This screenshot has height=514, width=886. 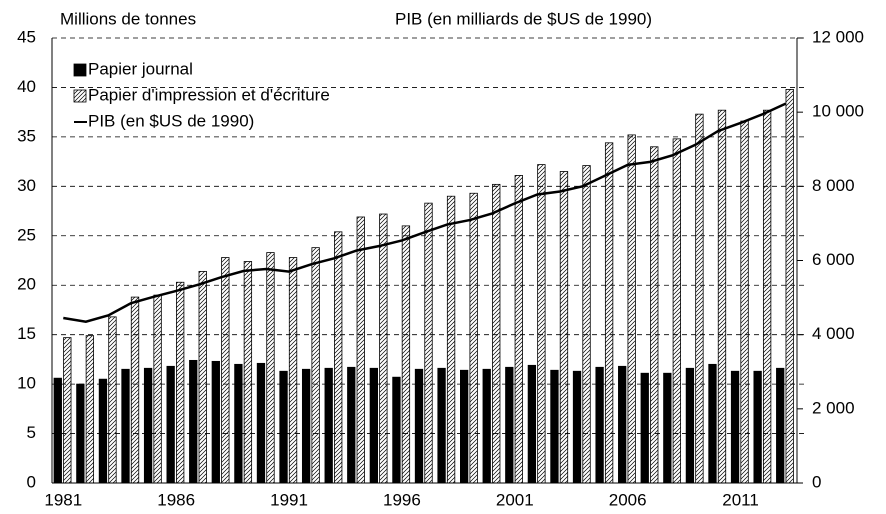 I want to click on y-tick-label: 20, so click(x=26, y=284).